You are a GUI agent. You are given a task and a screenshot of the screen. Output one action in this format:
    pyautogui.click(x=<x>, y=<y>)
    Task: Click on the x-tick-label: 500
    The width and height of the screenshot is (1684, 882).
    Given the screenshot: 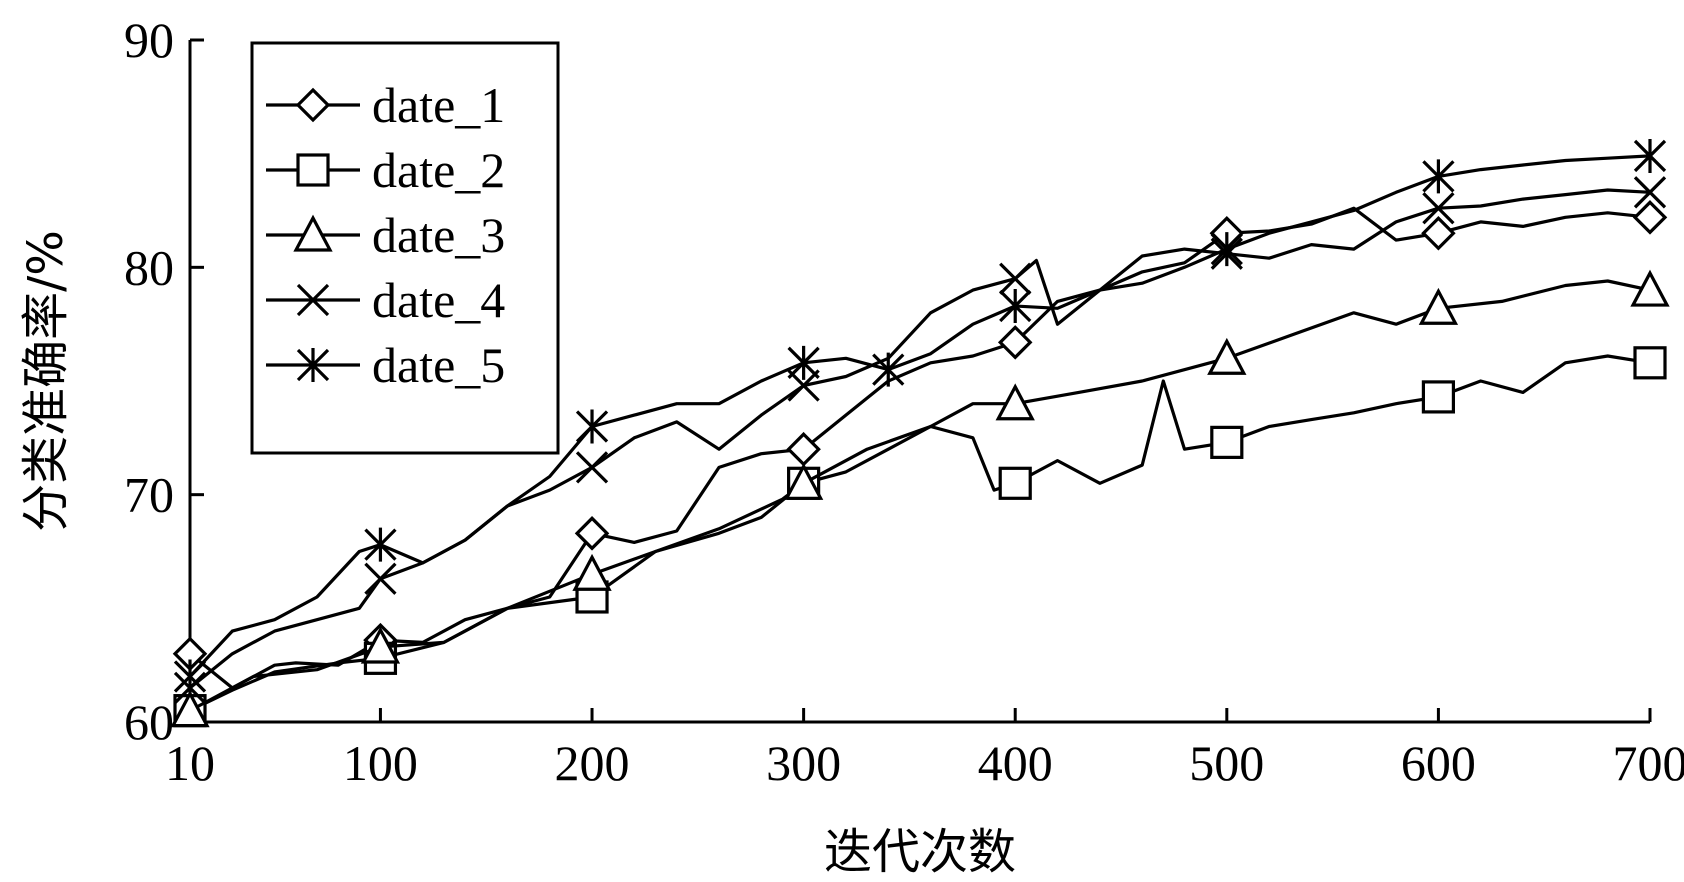 What is the action you would take?
    pyautogui.click(x=1226, y=763)
    